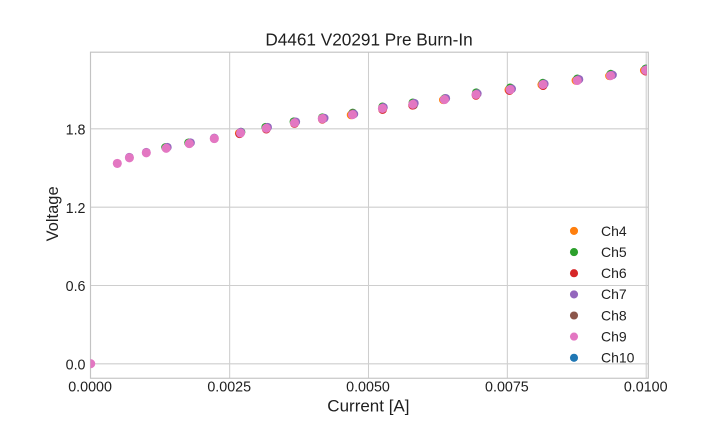 The image size is (720, 432). I want to click on svg-text: Ch6, so click(614, 273).